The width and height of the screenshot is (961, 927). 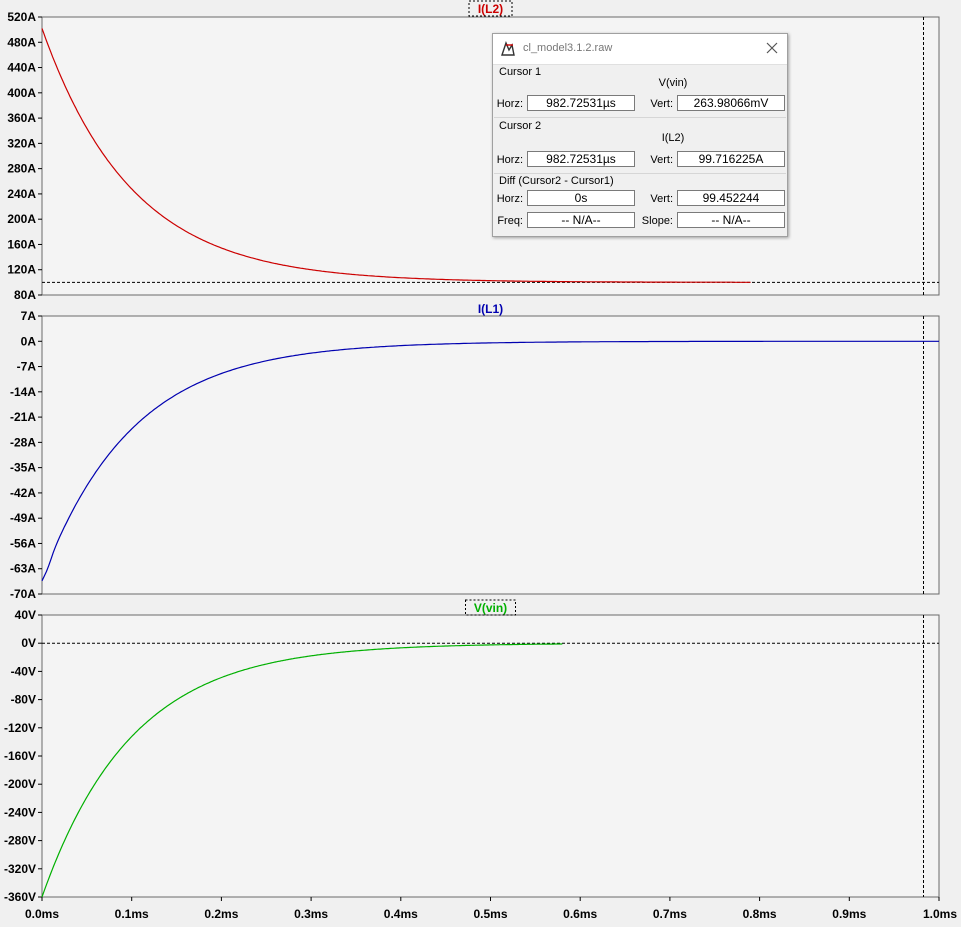 What do you see at coordinates (21, 93) in the screenshot?
I see `y-tick-label: 400A` at bounding box center [21, 93].